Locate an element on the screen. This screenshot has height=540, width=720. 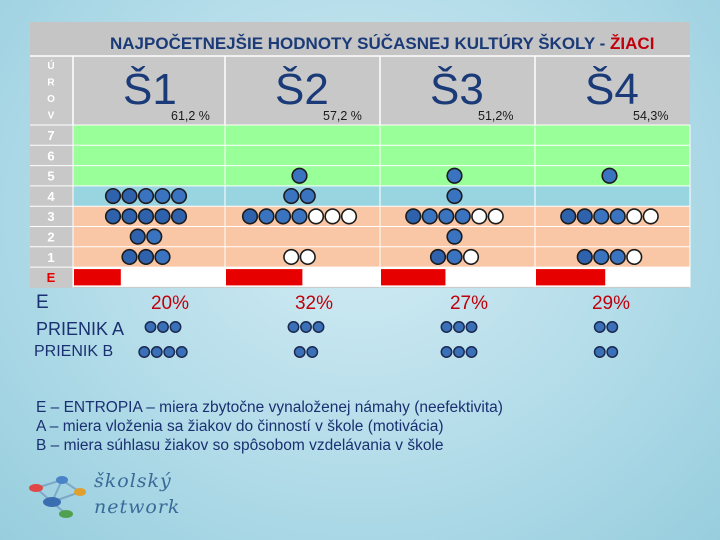
level-label-7: 7 is located at coordinates (50, 135).